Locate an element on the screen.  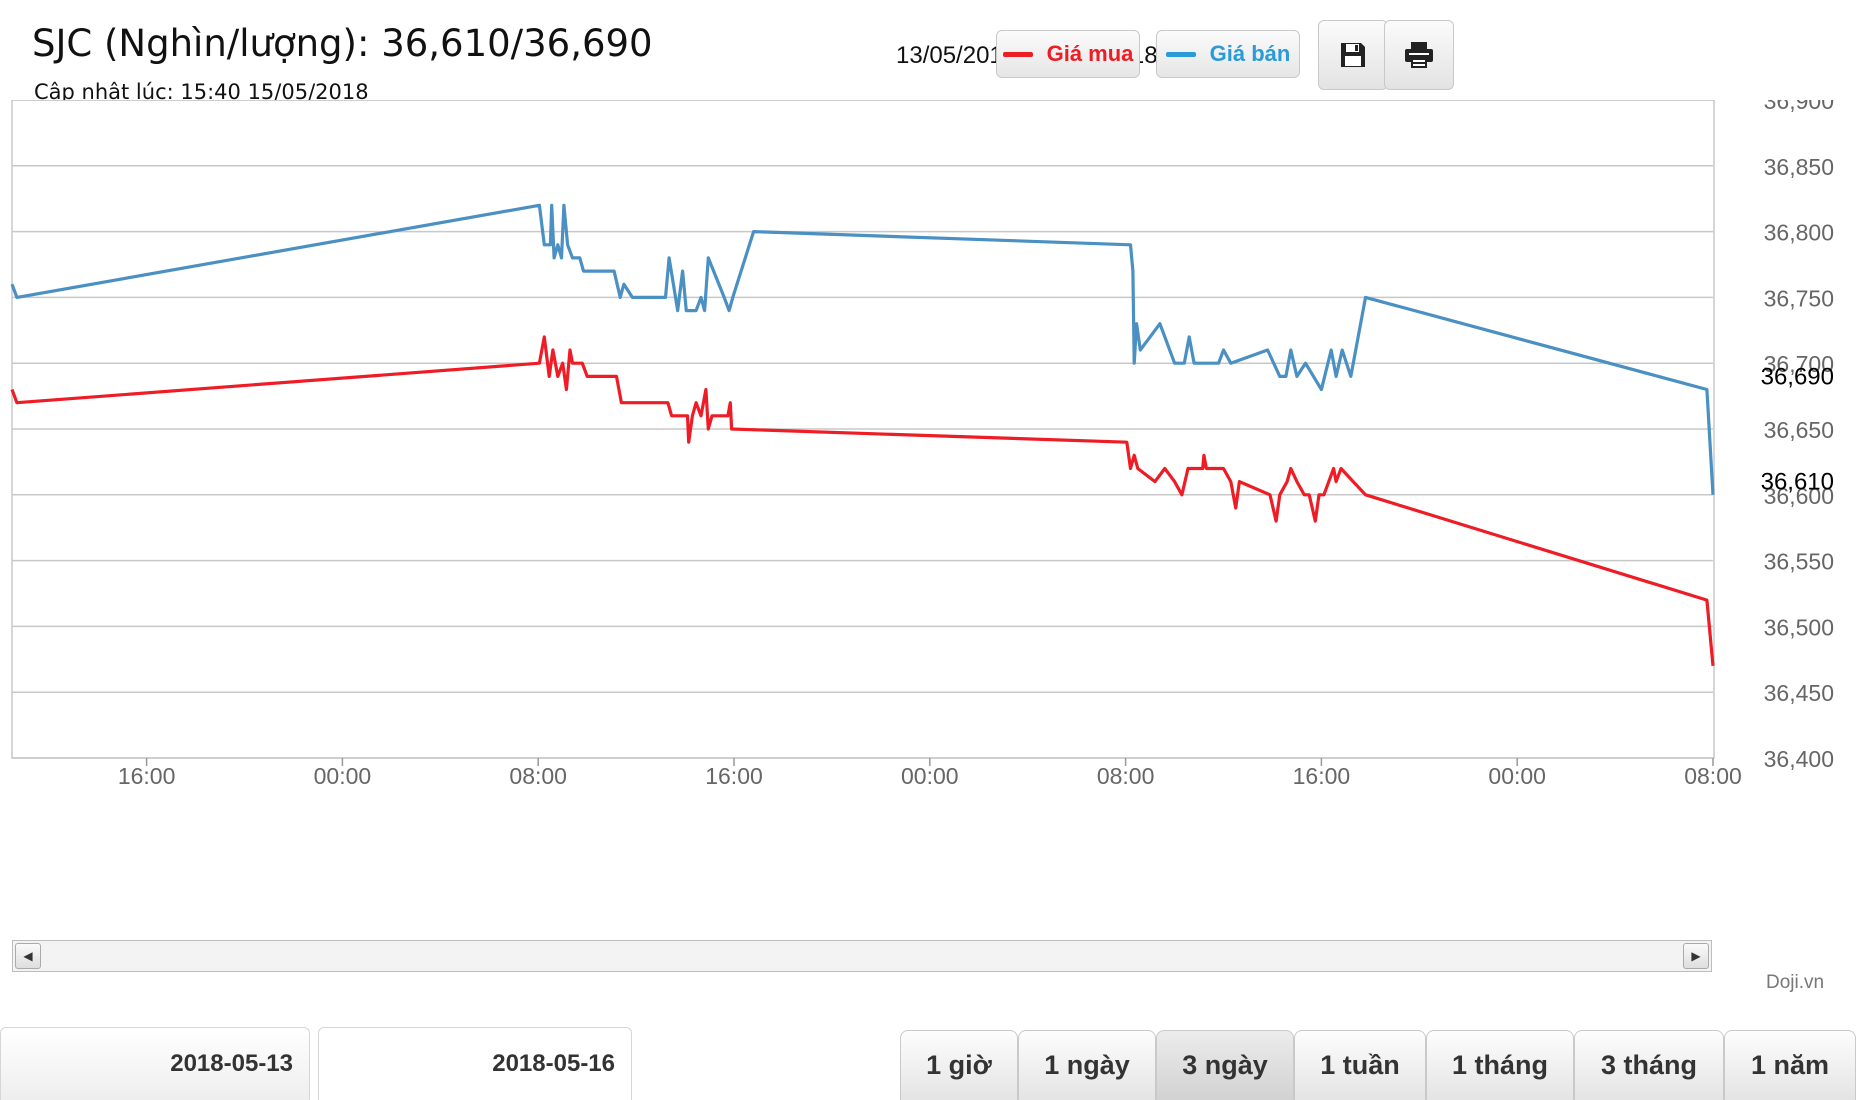
from-date-label: 2018-05-13 is located at coordinates (231, 1063).